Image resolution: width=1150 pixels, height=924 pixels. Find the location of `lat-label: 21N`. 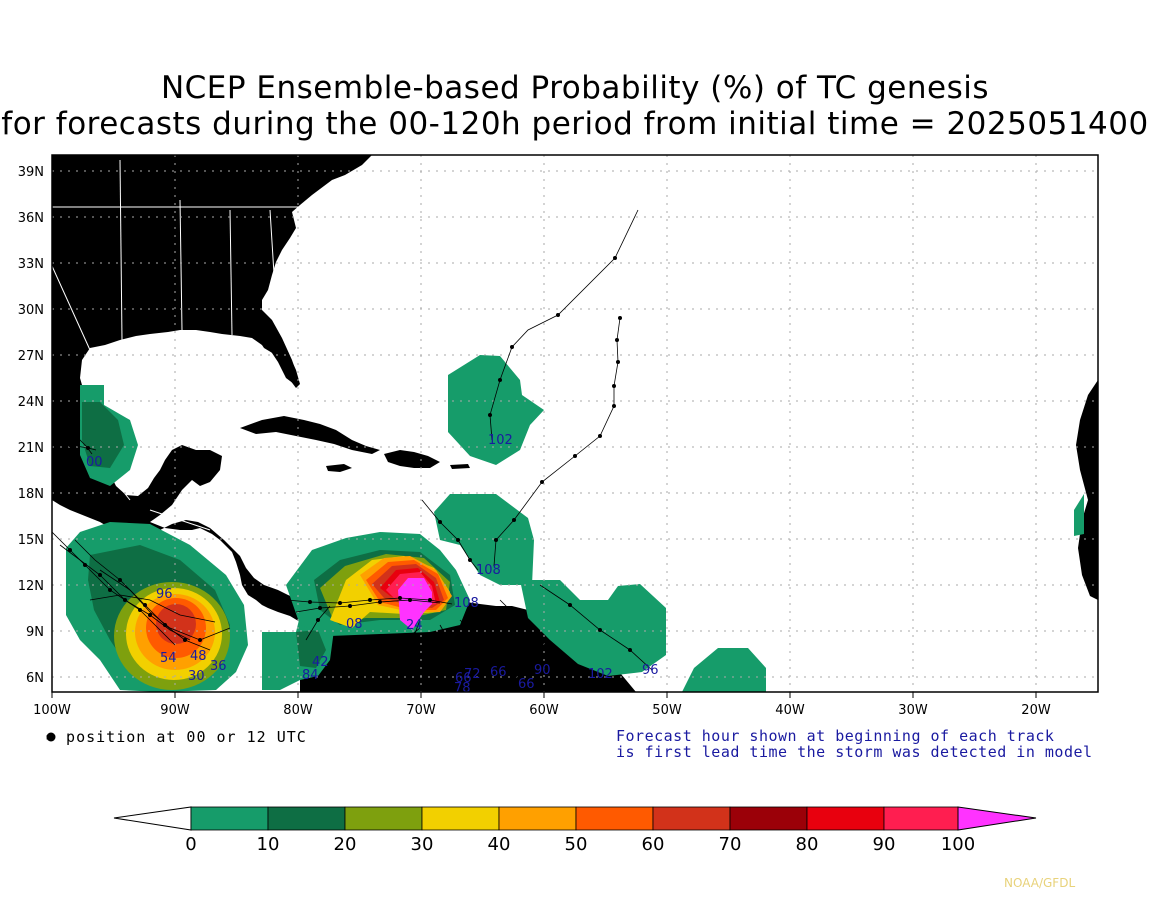

lat-label: 21N is located at coordinates (31, 448).